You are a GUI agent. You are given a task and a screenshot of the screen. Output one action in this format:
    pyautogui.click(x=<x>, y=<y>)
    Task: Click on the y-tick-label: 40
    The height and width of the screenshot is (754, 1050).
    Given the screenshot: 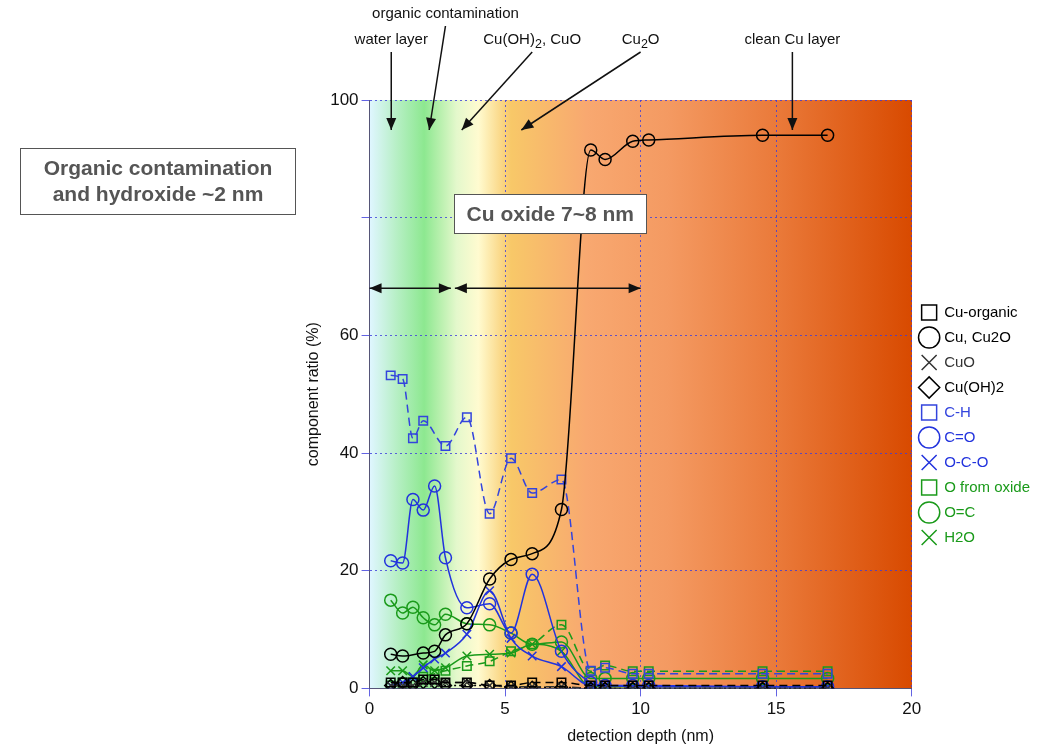 What is the action you would take?
    pyautogui.click(x=349, y=452)
    